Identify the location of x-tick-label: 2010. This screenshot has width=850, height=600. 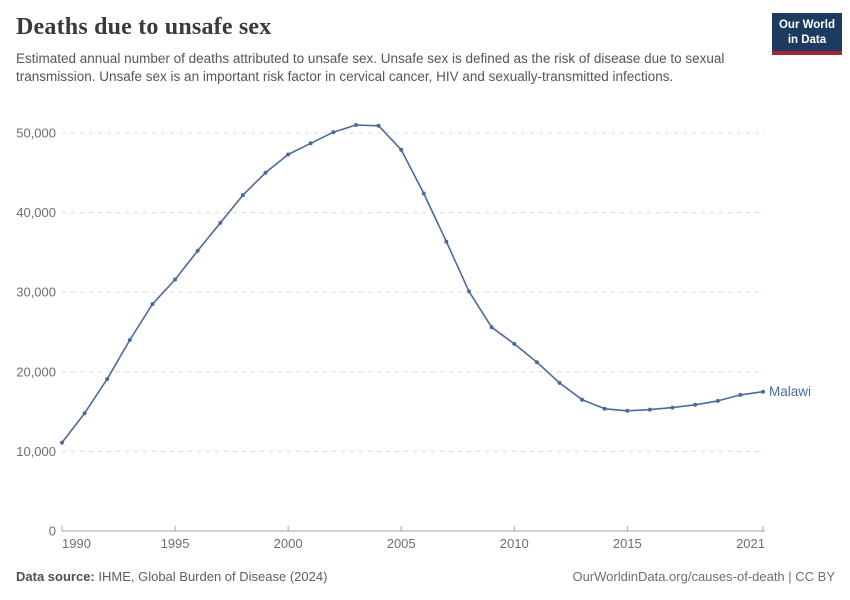
(514, 543).